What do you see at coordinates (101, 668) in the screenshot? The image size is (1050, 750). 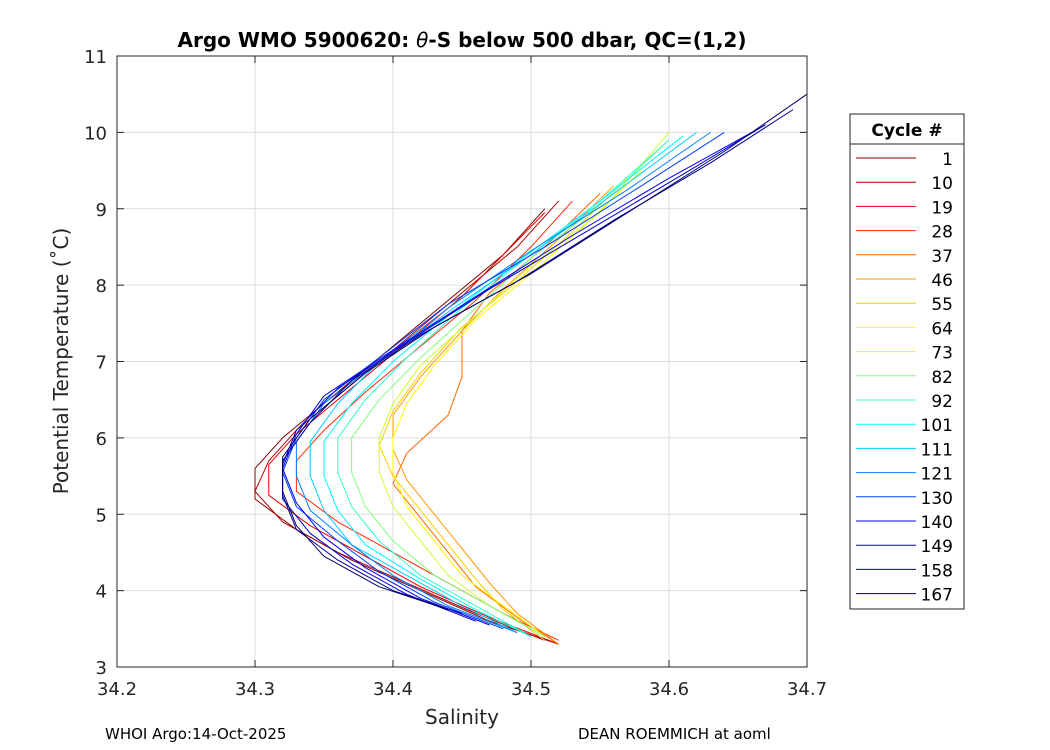 I see `y-tick-label: 3` at bounding box center [101, 668].